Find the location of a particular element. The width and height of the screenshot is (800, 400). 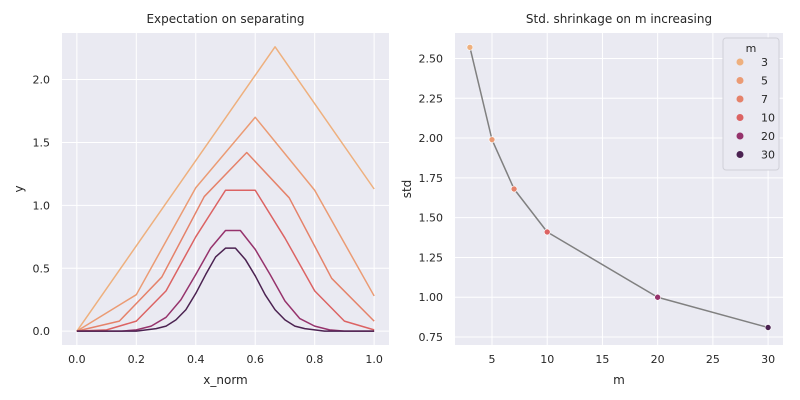

left-x-tick-label: 0.6 is located at coordinates (255, 359).